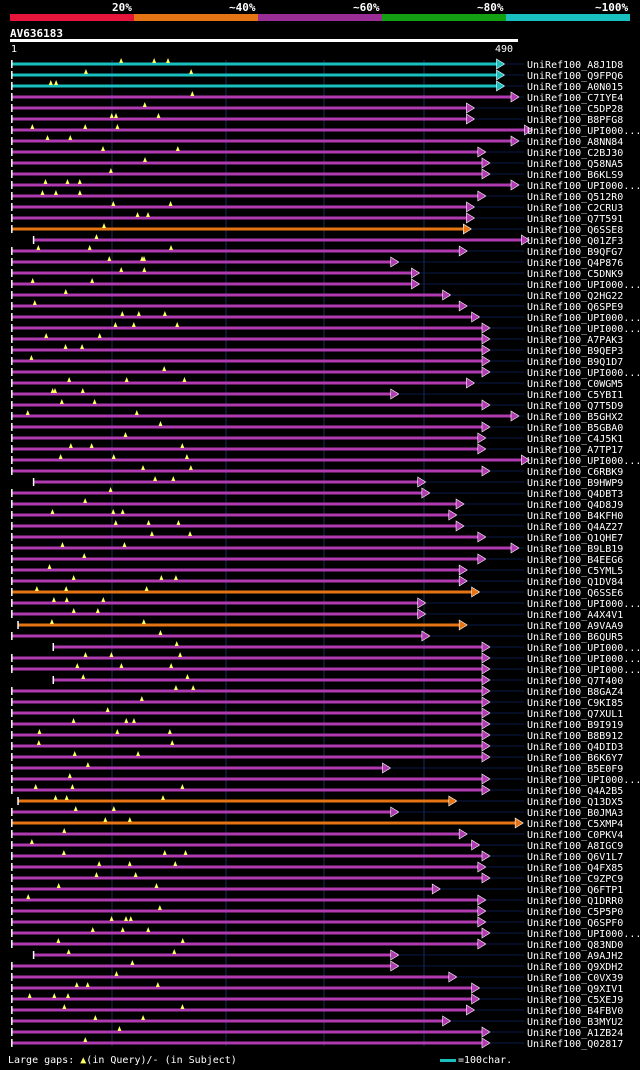 The width and height of the screenshot is (640, 1070). Describe the element at coordinates (575, 593) in the screenshot. I see `hit-label: UniRef100_Q6SSE6` at that location.